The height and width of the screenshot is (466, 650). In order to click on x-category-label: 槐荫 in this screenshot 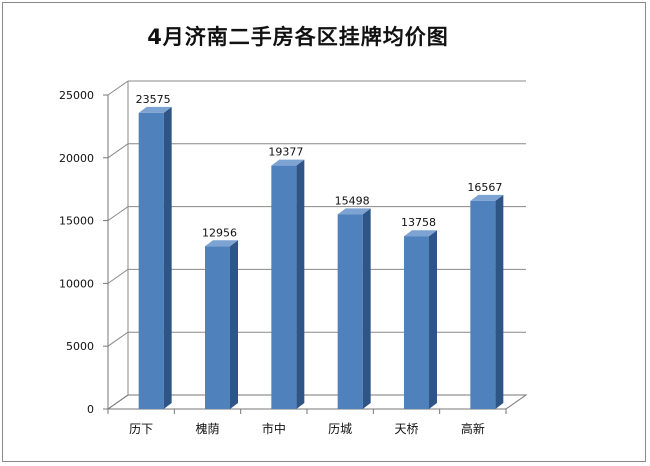, I will do `click(207, 428)`.